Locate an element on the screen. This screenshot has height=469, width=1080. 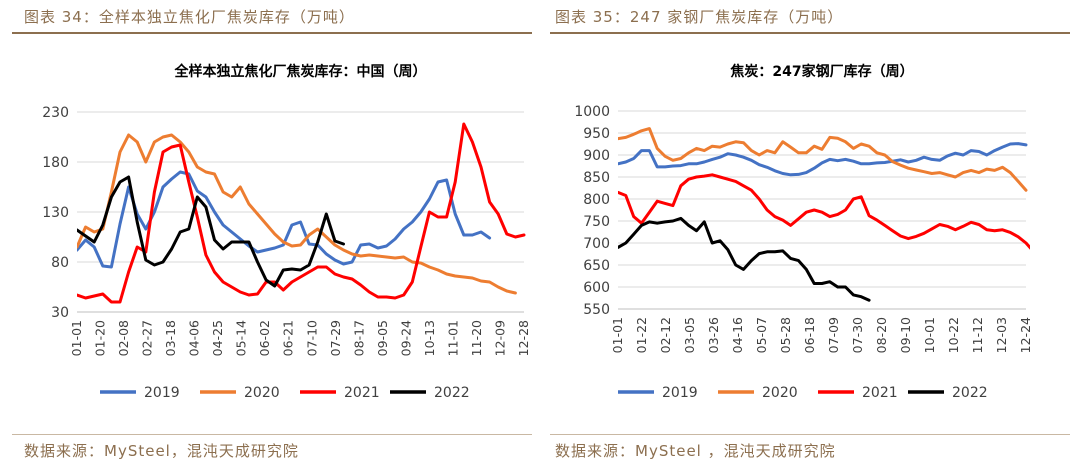
x-tick-label: 07-29 is located at coordinates (335, 338).